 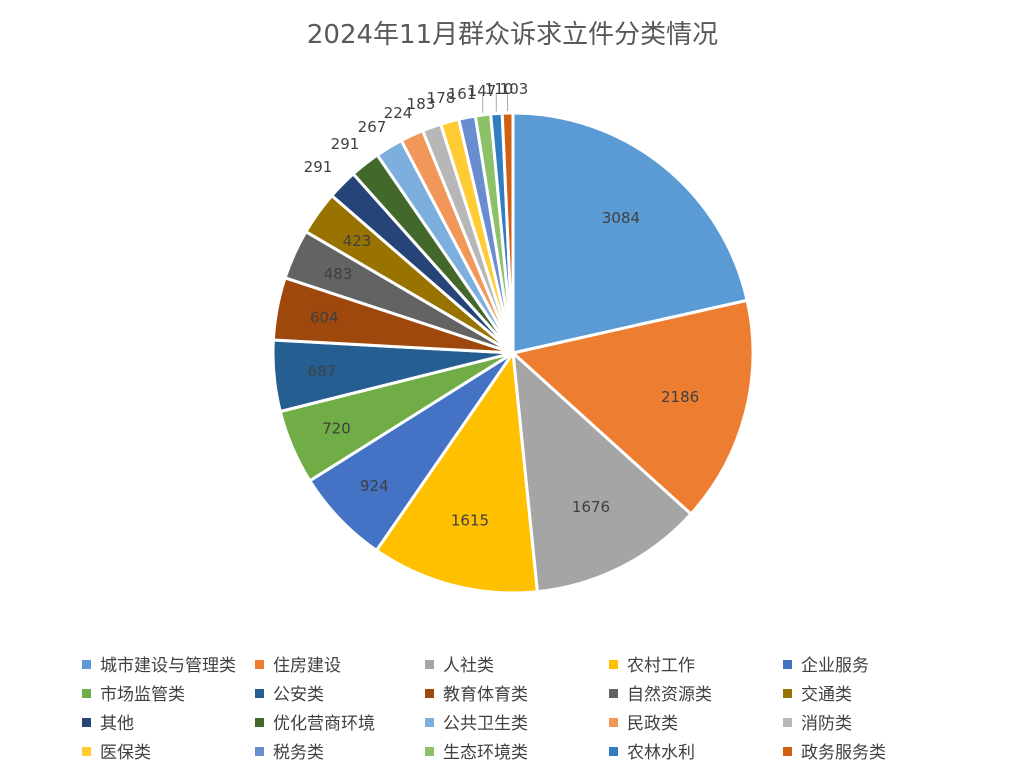 What do you see at coordinates (680, 397) in the screenshot?
I see `data-label: 2186` at bounding box center [680, 397].